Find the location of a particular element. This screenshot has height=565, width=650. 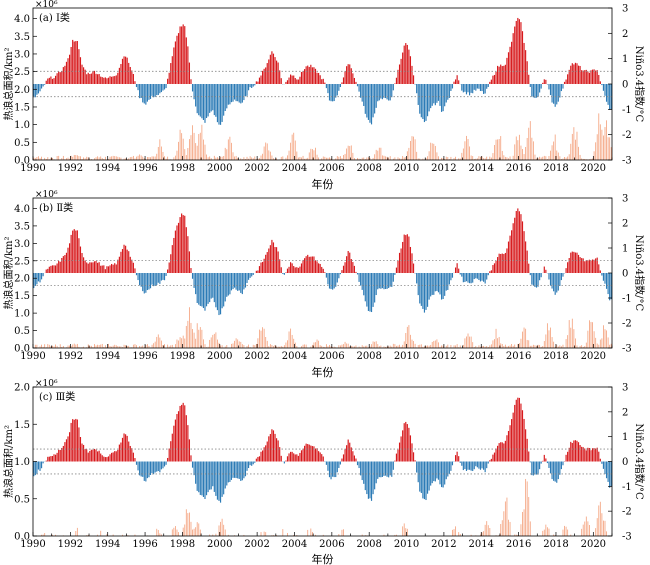

right-y-tick-label: -3 is located at coordinates (627, 349).